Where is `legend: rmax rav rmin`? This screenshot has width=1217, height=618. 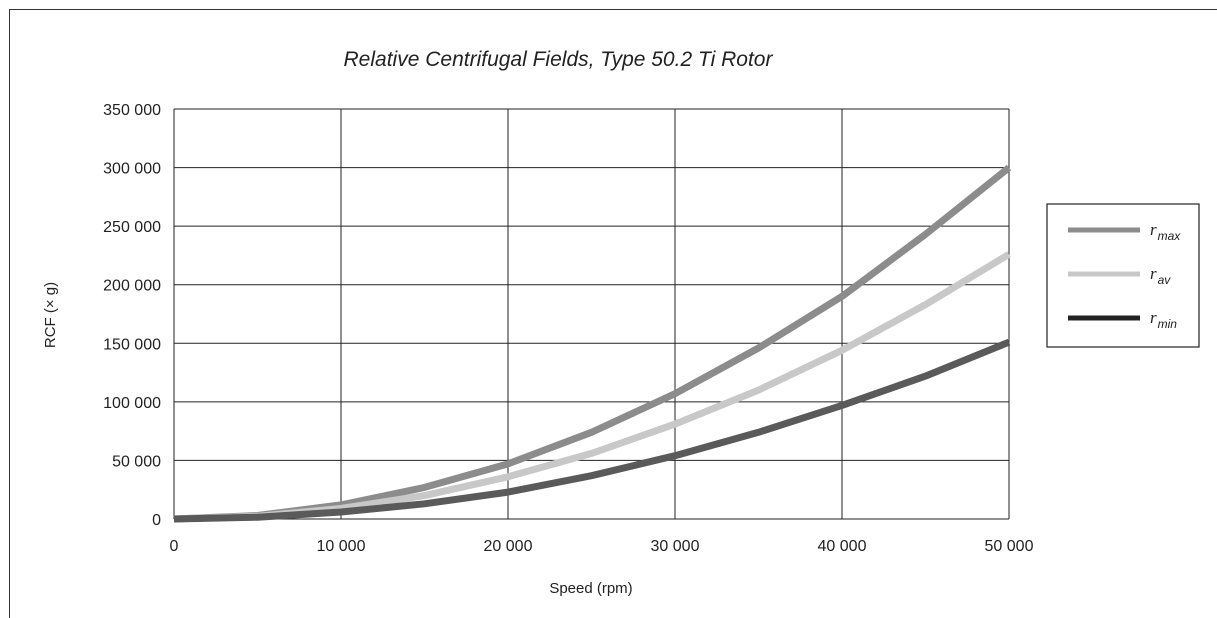
legend: rmax rav rmin is located at coordinates (1123, 275).